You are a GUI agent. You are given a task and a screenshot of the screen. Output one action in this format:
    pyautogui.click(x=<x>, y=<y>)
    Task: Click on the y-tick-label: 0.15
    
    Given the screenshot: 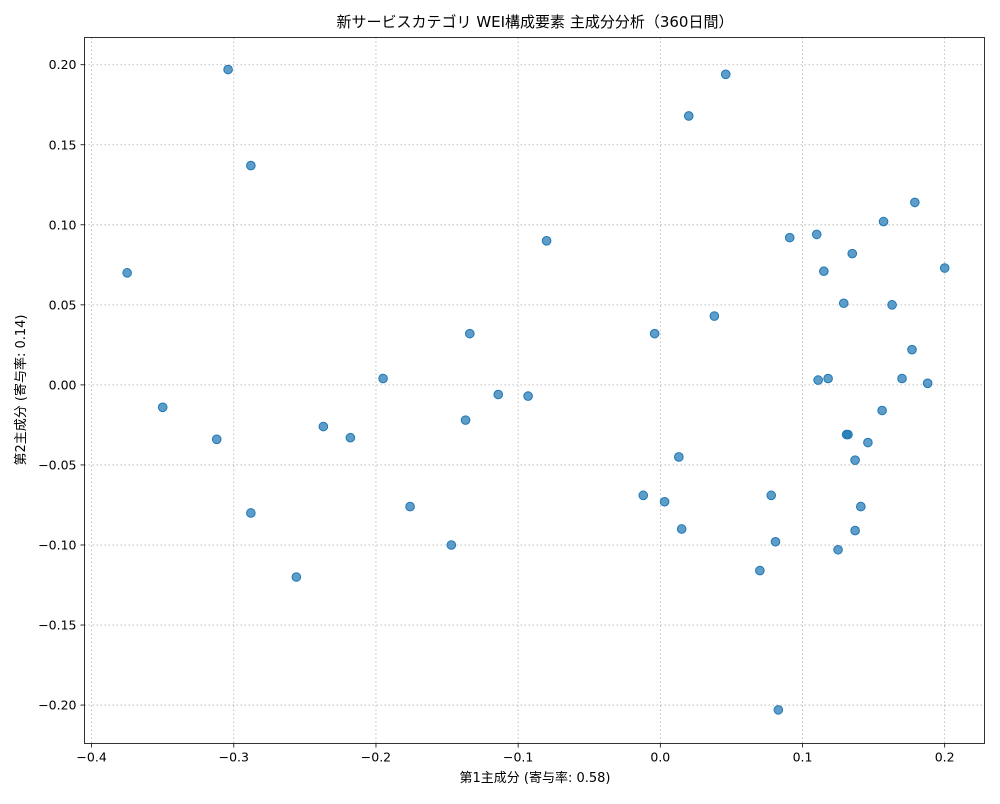 What is the action you would take?
    pyautogui.click(x=63, y=144)
    